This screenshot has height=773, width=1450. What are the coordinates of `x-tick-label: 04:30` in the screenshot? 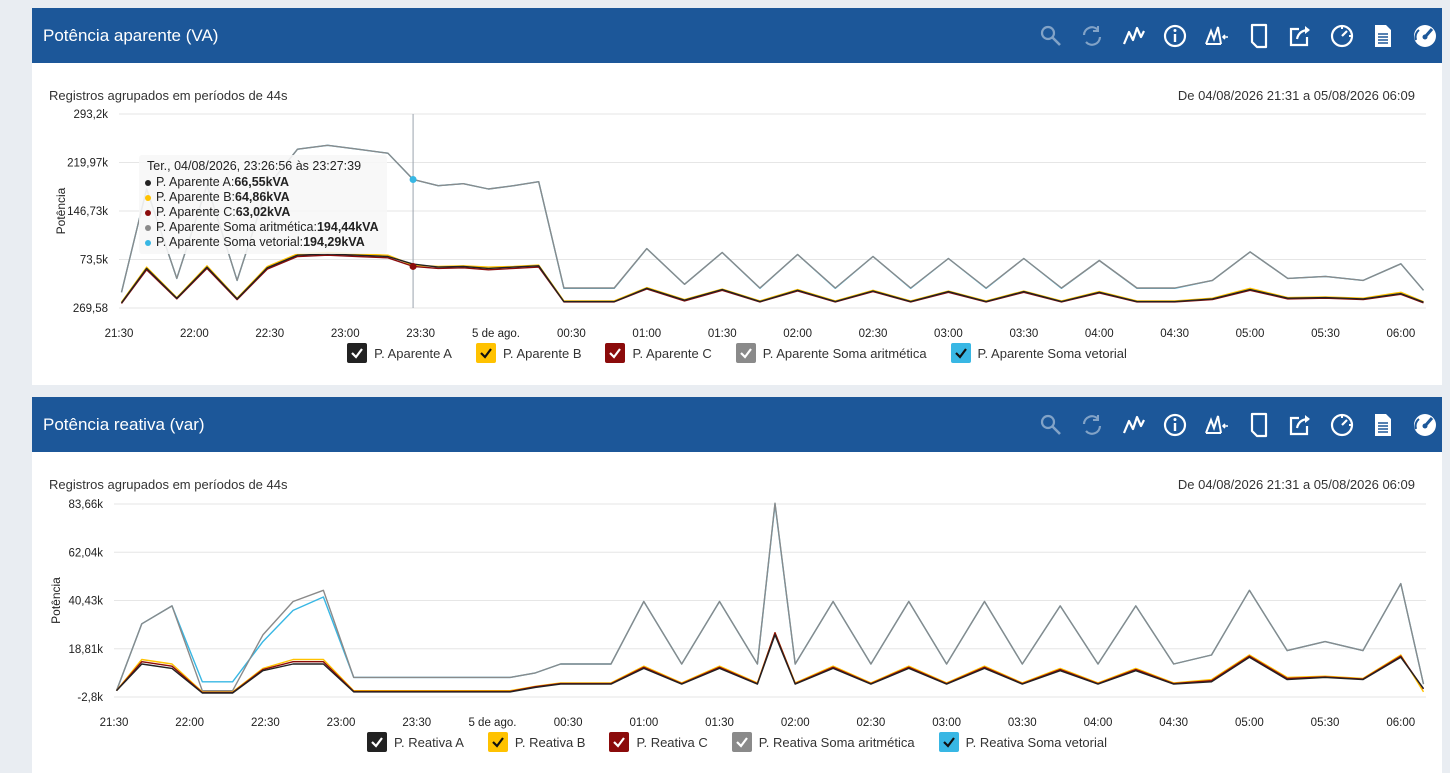 It's located at (1174, 334).